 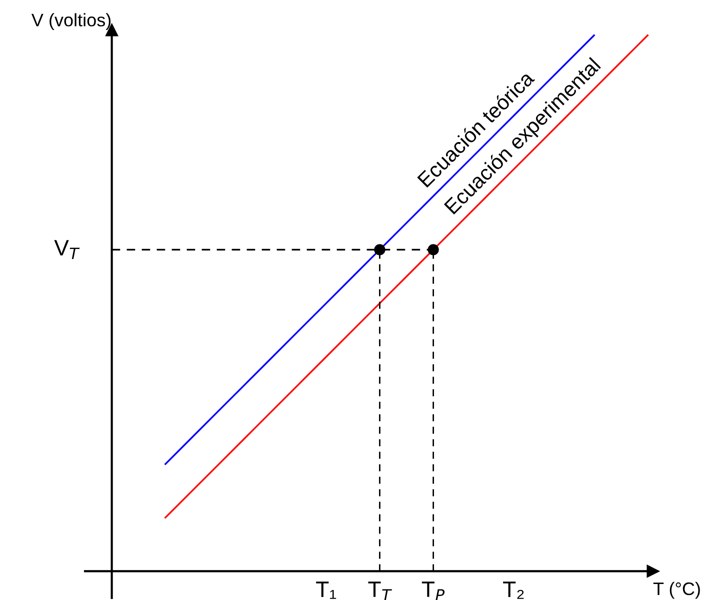 I want to click on x-tick-label: T₂, so click(x=513, y=590).